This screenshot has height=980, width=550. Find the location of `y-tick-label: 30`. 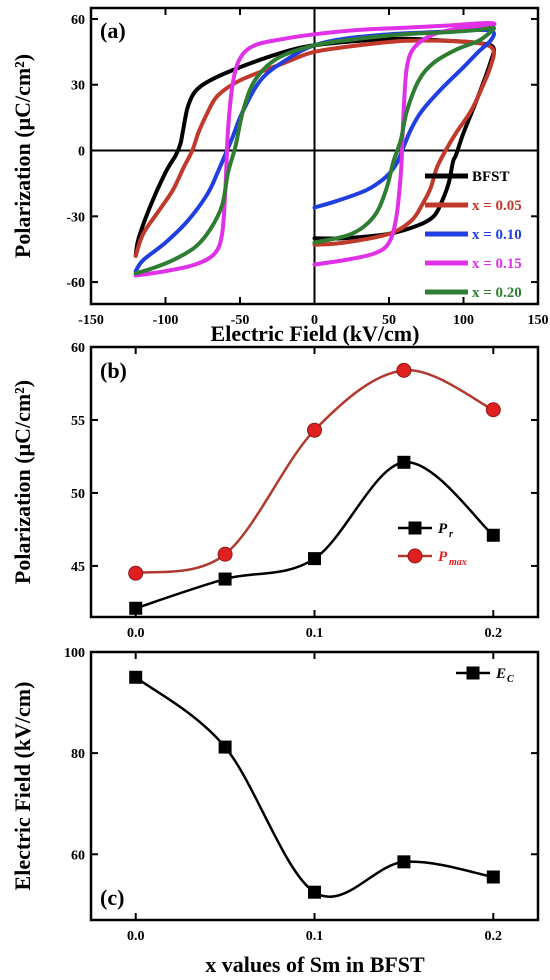

y-tick-label: 30 is located at coordinates (78, 86).